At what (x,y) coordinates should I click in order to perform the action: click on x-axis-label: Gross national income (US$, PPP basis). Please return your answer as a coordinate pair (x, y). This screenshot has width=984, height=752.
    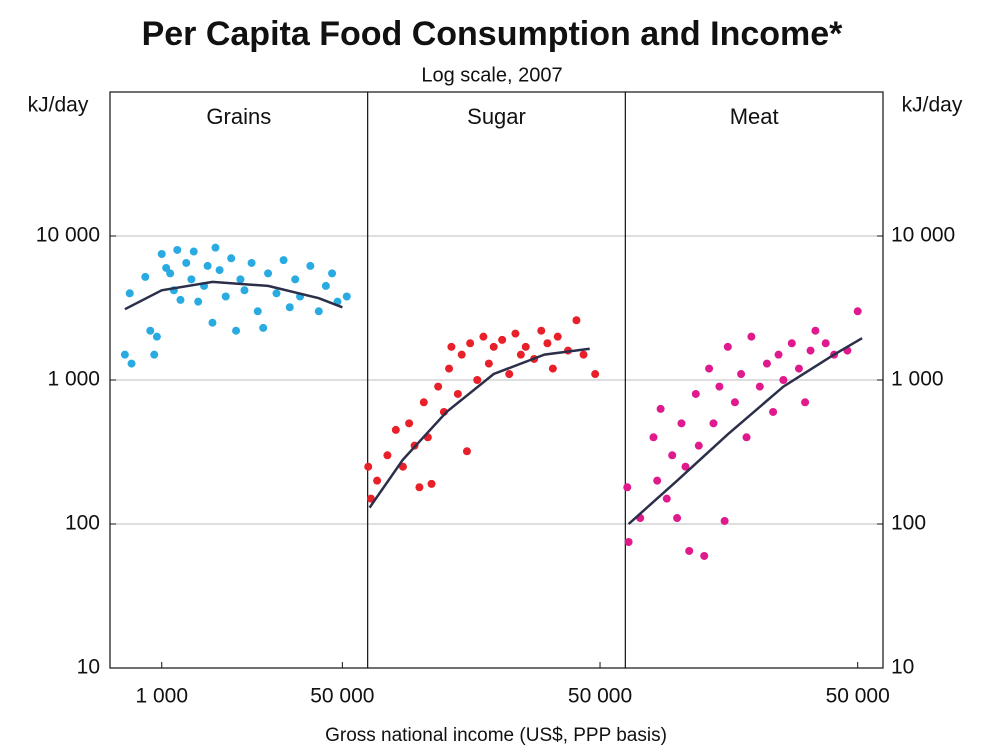
    Looking at the image, I should click on (496, 735).